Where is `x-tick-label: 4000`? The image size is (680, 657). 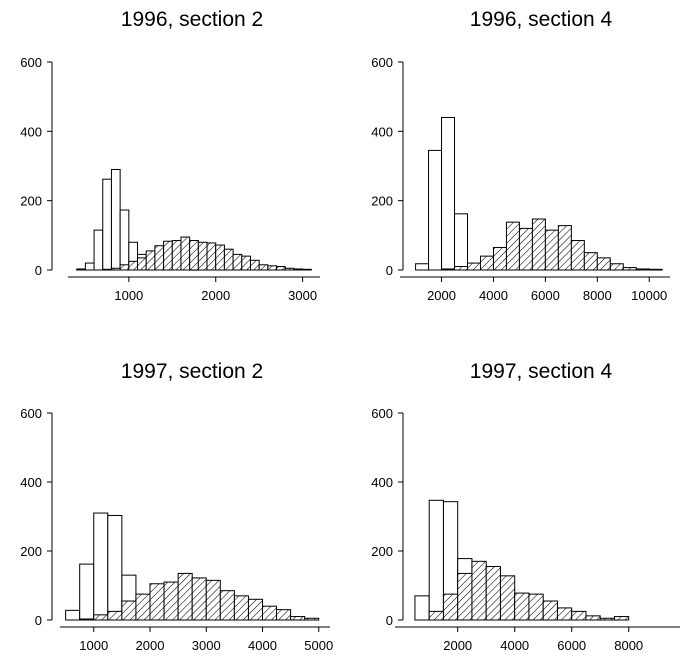 x-tick-label: 4000 is located at coordinates (514, 645).